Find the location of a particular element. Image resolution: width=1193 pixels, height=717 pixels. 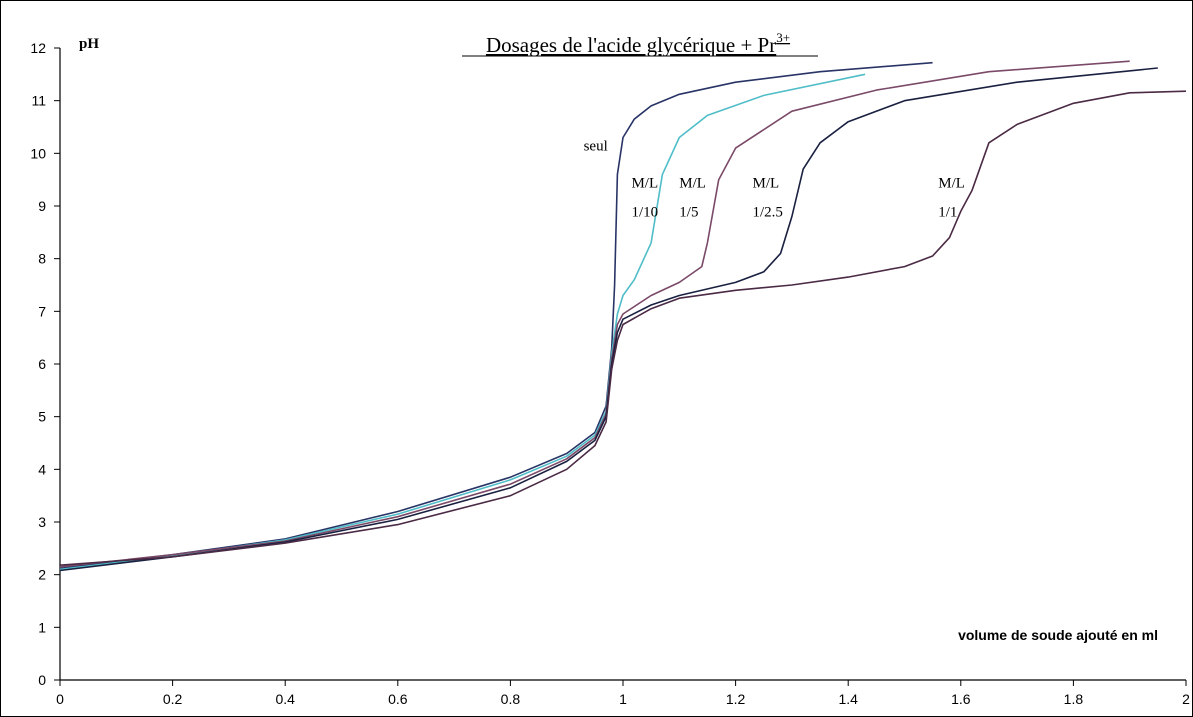

x-tick-label: 1 is located at coordinates (623, 699).